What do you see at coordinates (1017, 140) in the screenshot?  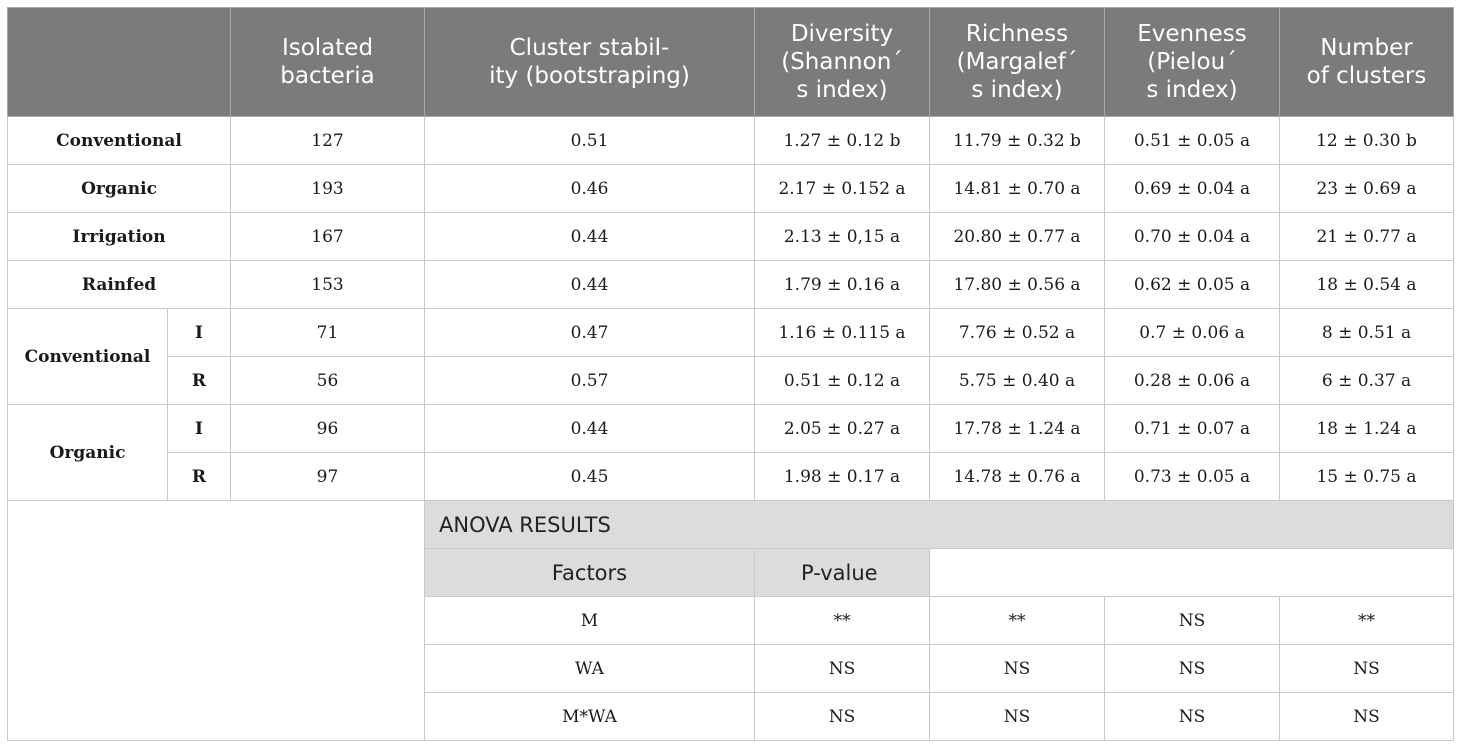 I see `cell-richness: 11.79 ± 0.32 b` at bounding box center [1017, 140].